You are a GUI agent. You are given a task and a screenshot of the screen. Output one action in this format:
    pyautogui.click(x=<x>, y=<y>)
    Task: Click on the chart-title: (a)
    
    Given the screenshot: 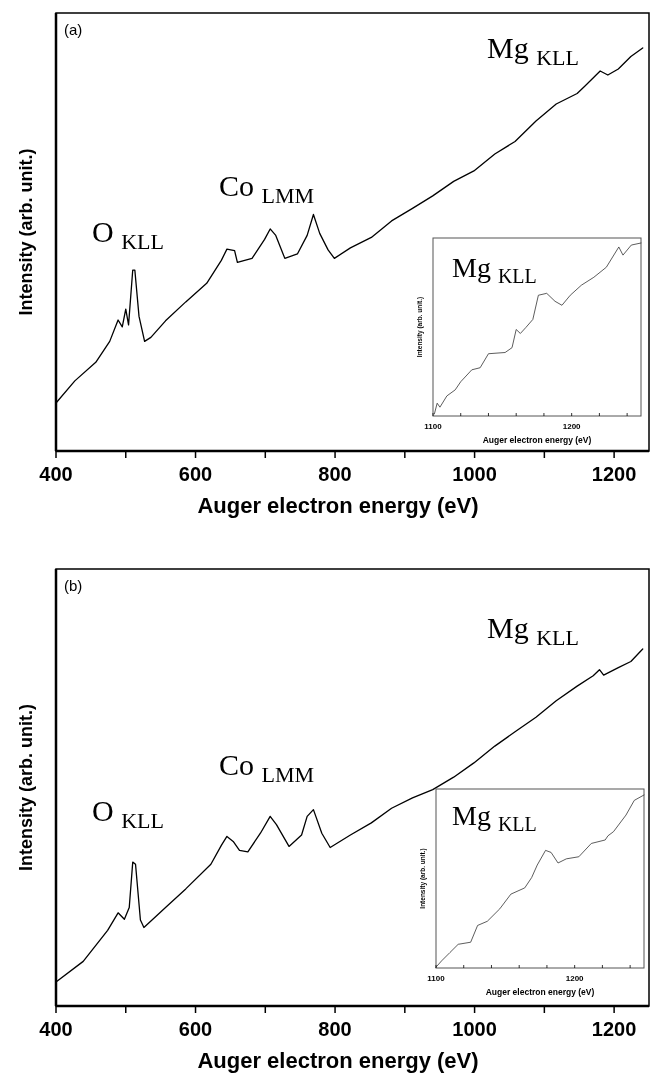 What is the action you would take?
    pyautogui.click(x=73, y=29)
    